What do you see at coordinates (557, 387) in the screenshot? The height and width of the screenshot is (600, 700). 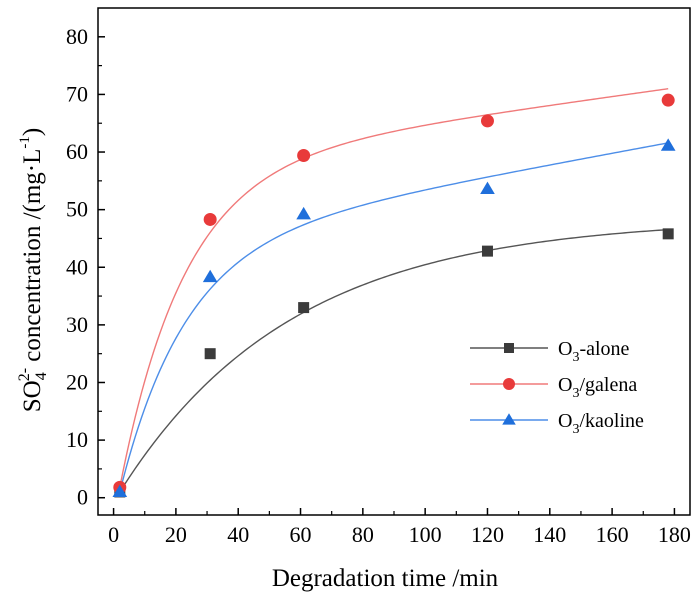 I see `legend: O3-alone O3/galena O3/kaoline` at bounding box center [557, 387].